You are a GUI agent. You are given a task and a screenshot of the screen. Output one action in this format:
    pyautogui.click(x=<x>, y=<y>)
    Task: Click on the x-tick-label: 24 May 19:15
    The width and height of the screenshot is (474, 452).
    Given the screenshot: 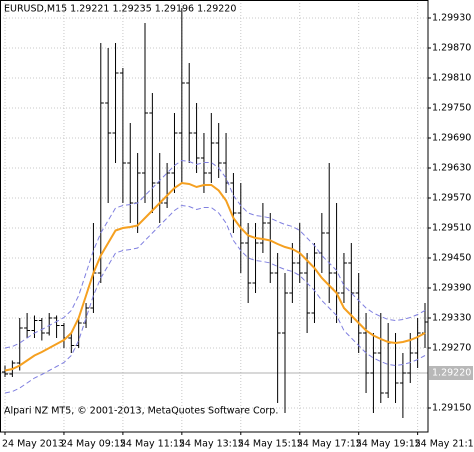 What is the action you would take?
    pyautogui.click(x=388, y=444)
    